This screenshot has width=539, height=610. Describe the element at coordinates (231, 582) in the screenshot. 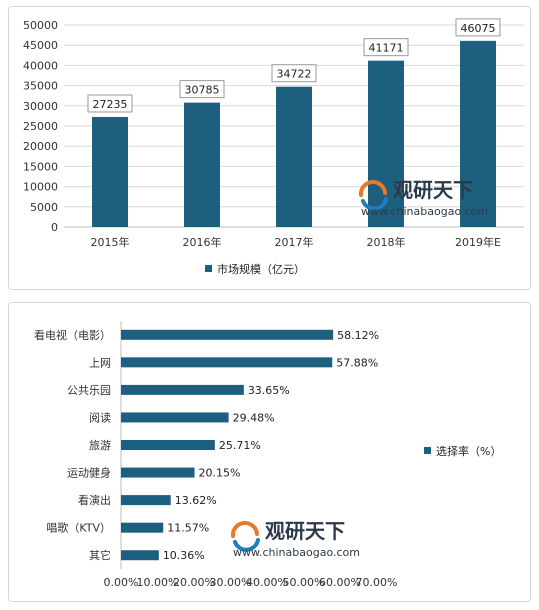

I see `x-tick-label: 30.00%` at that location.